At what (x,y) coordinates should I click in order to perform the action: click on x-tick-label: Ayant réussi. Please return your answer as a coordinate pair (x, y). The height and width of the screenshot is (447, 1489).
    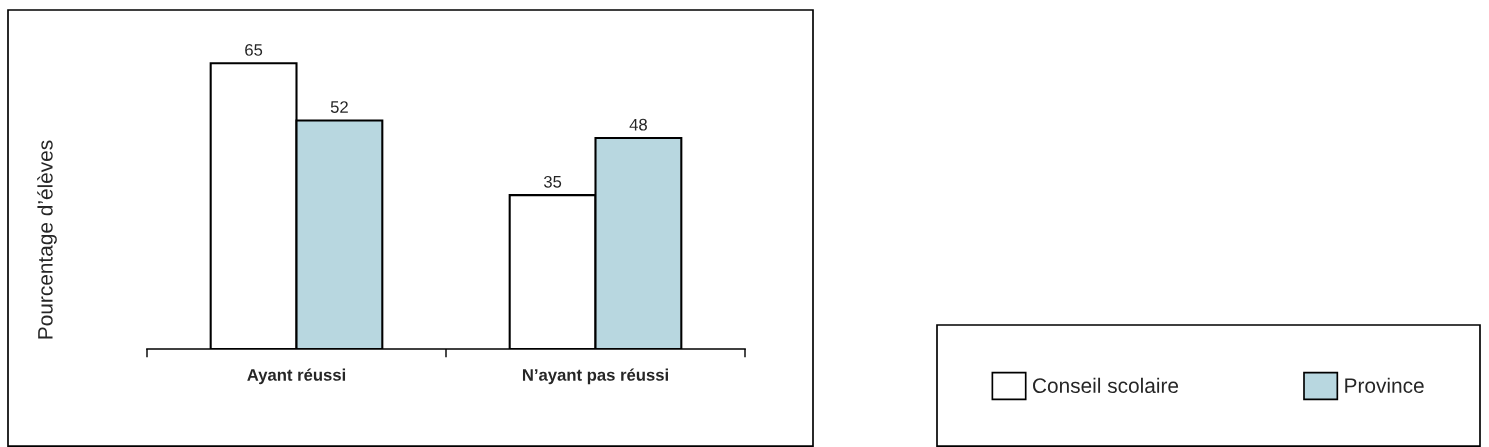
    Looking at the image, I should click on (296, 376).